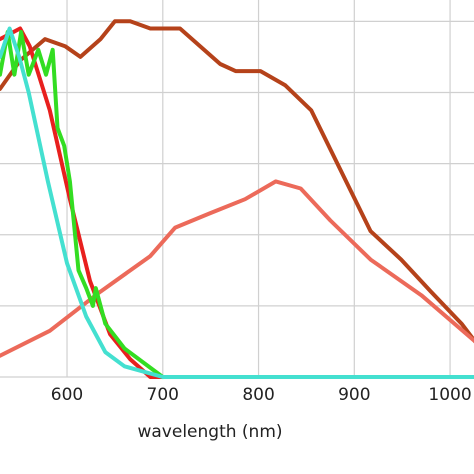 The width and height of the screenshot is (474, 474). Describe the element at coordinates (258, 395) in the screenshot. I see `x-tick-label: 800` at that location.